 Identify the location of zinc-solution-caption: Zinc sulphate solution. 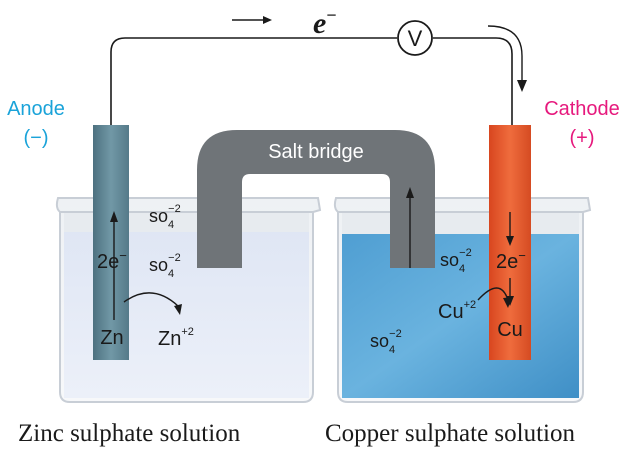
(129, 433).